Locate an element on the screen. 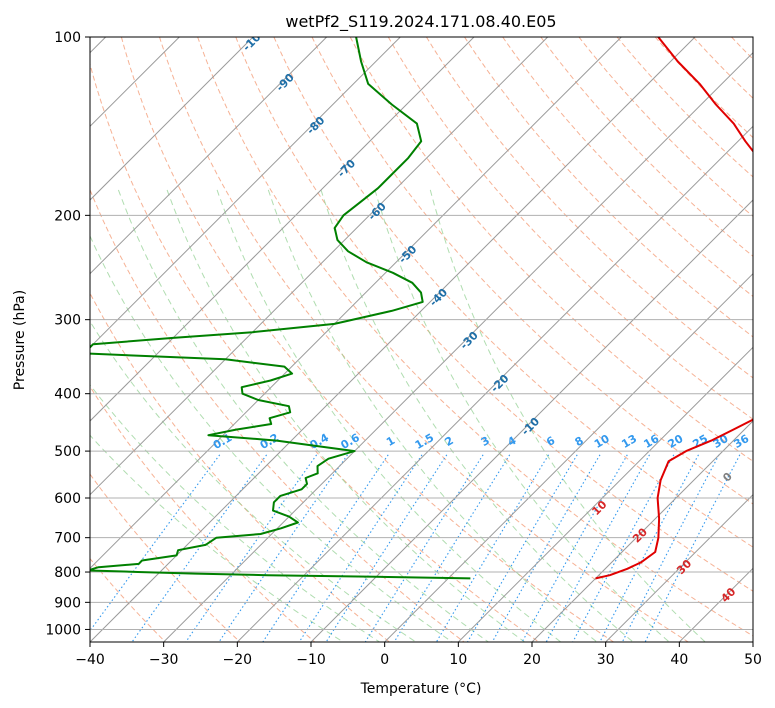  x-tick-label: 0 is located at coordinates (384, 660).